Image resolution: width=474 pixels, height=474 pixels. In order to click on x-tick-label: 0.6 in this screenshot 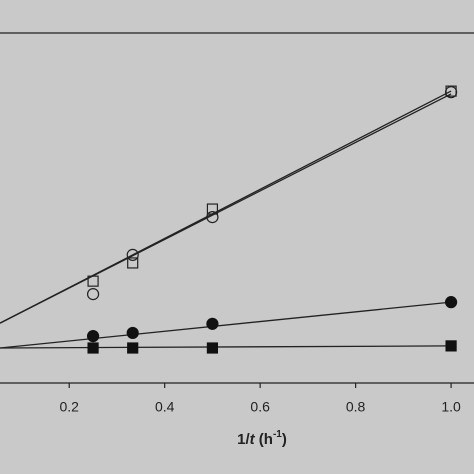, I will do `click(260, 407)`.